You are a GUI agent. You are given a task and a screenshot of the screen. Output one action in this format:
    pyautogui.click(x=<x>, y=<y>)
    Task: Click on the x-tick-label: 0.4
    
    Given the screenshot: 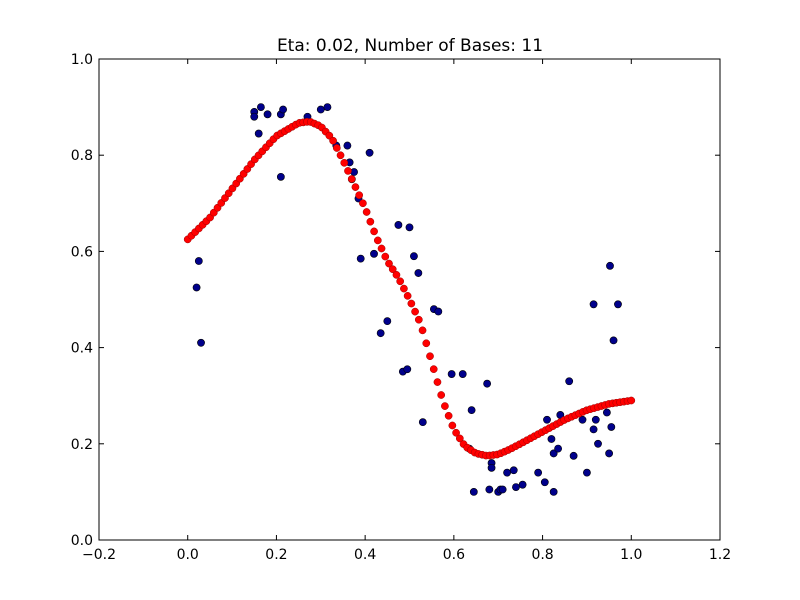 What is the action you would take?
    pyautogui.click(x=365, y=555)
    